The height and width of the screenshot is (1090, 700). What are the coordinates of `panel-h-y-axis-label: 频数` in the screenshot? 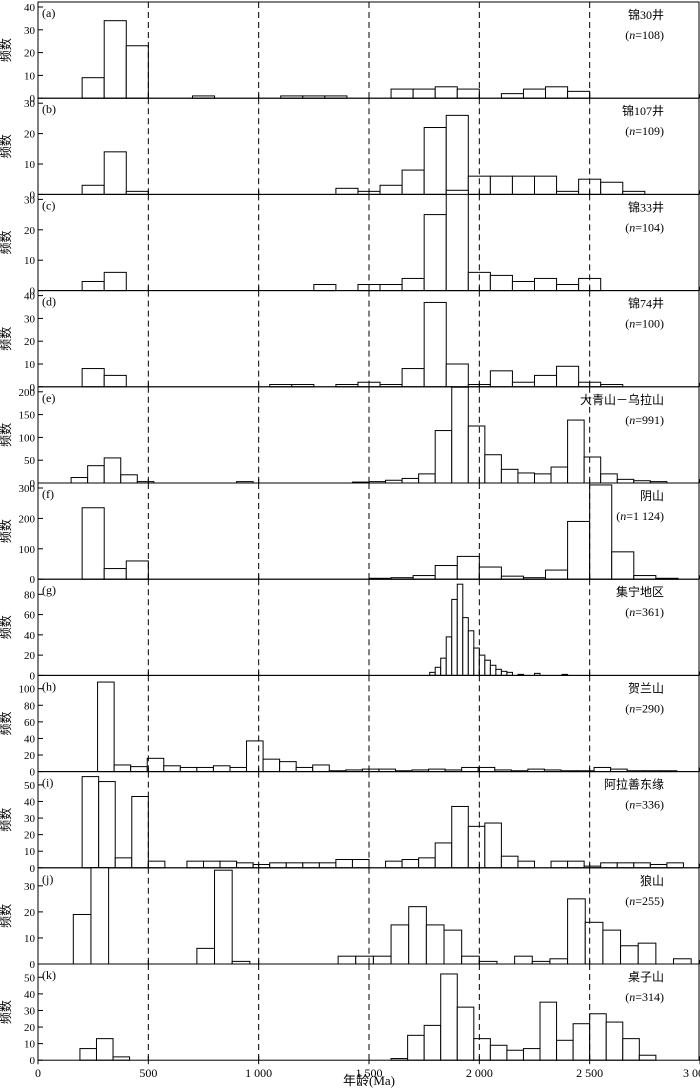 It's located at (6, 723).